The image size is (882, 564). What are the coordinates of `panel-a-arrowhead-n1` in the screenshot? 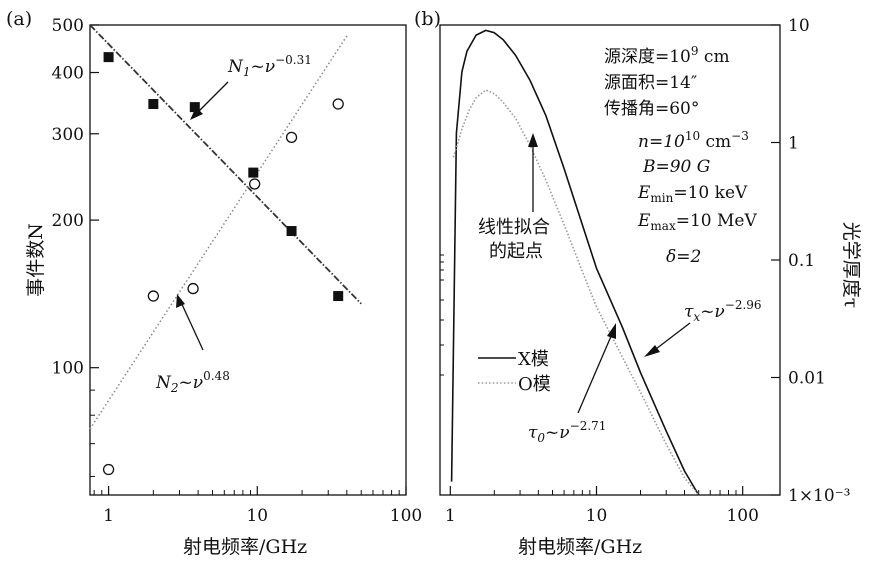 It's located at (196, 113).